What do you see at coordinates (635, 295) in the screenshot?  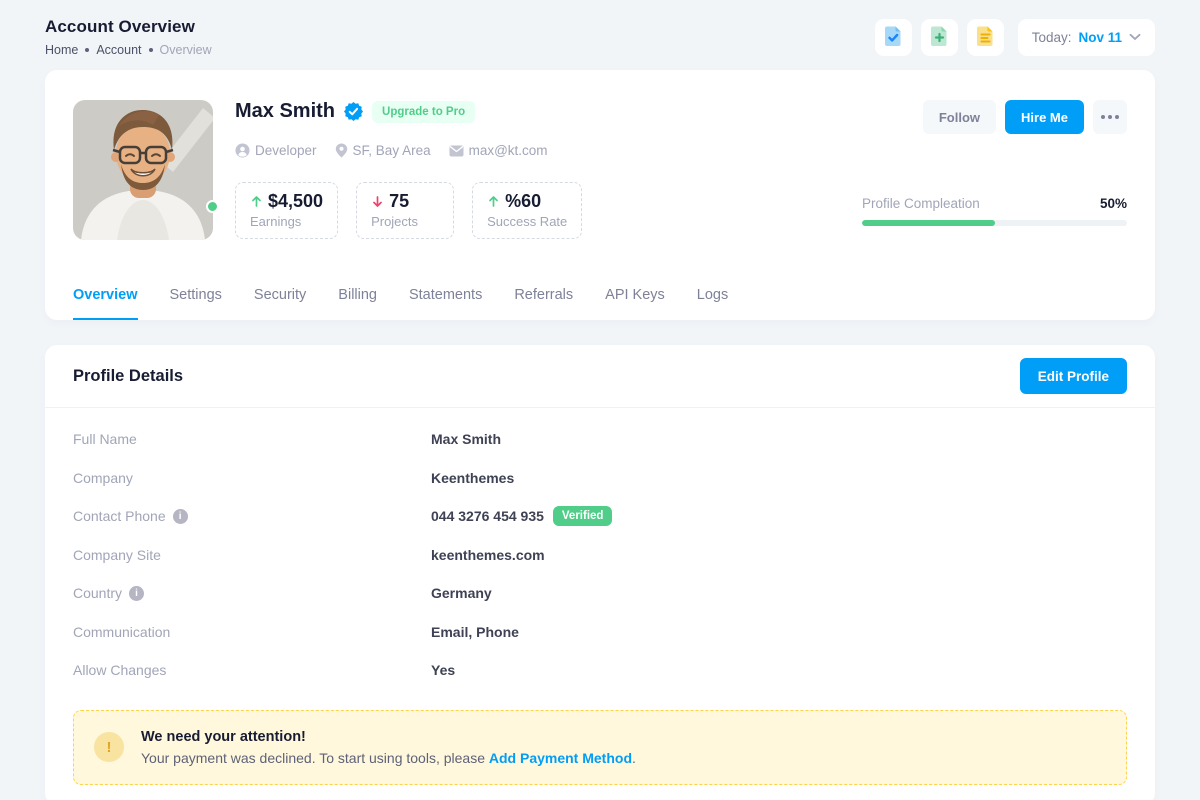 I see `tab-api-keys: API Keys` at bounding box center [635, 295].